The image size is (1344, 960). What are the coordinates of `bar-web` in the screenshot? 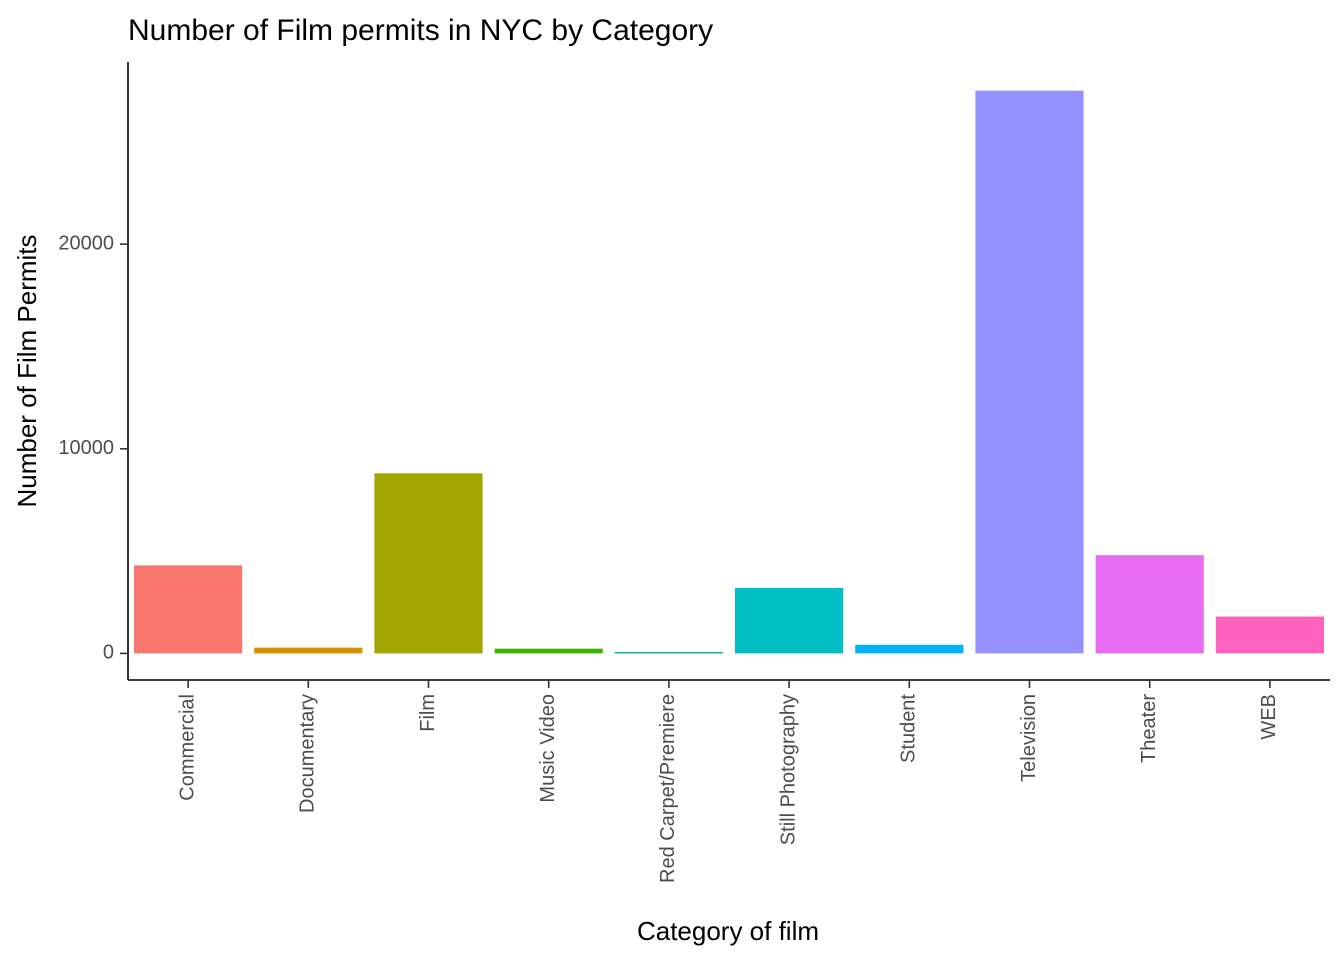 It's located at (1269, 635).